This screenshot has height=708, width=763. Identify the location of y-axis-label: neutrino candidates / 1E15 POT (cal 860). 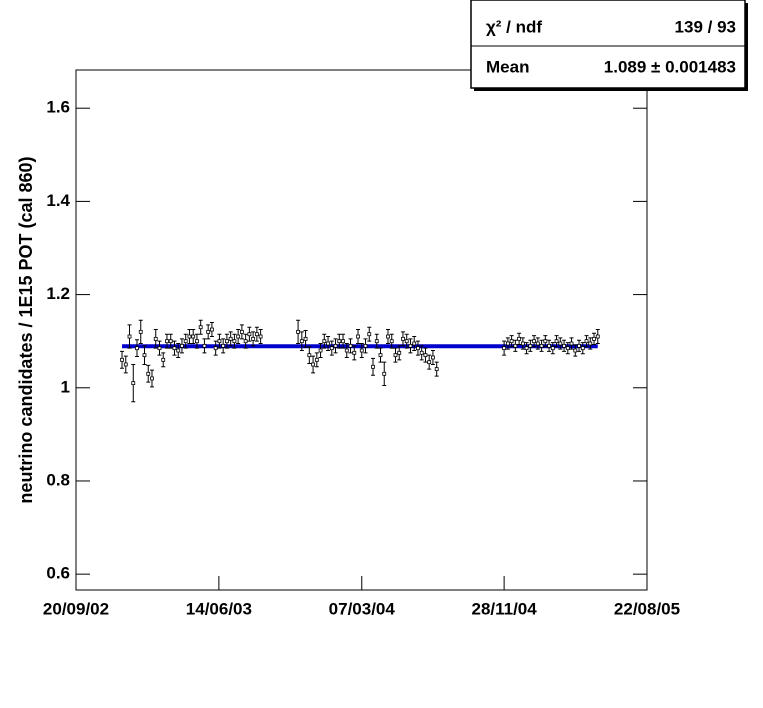
(26, 329).